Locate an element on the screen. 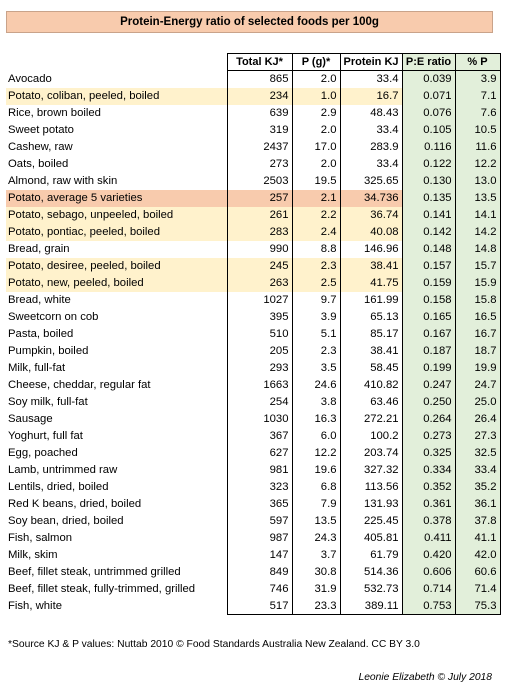  food-name-cell: Sweet potato is located at coordinates (41, 130).